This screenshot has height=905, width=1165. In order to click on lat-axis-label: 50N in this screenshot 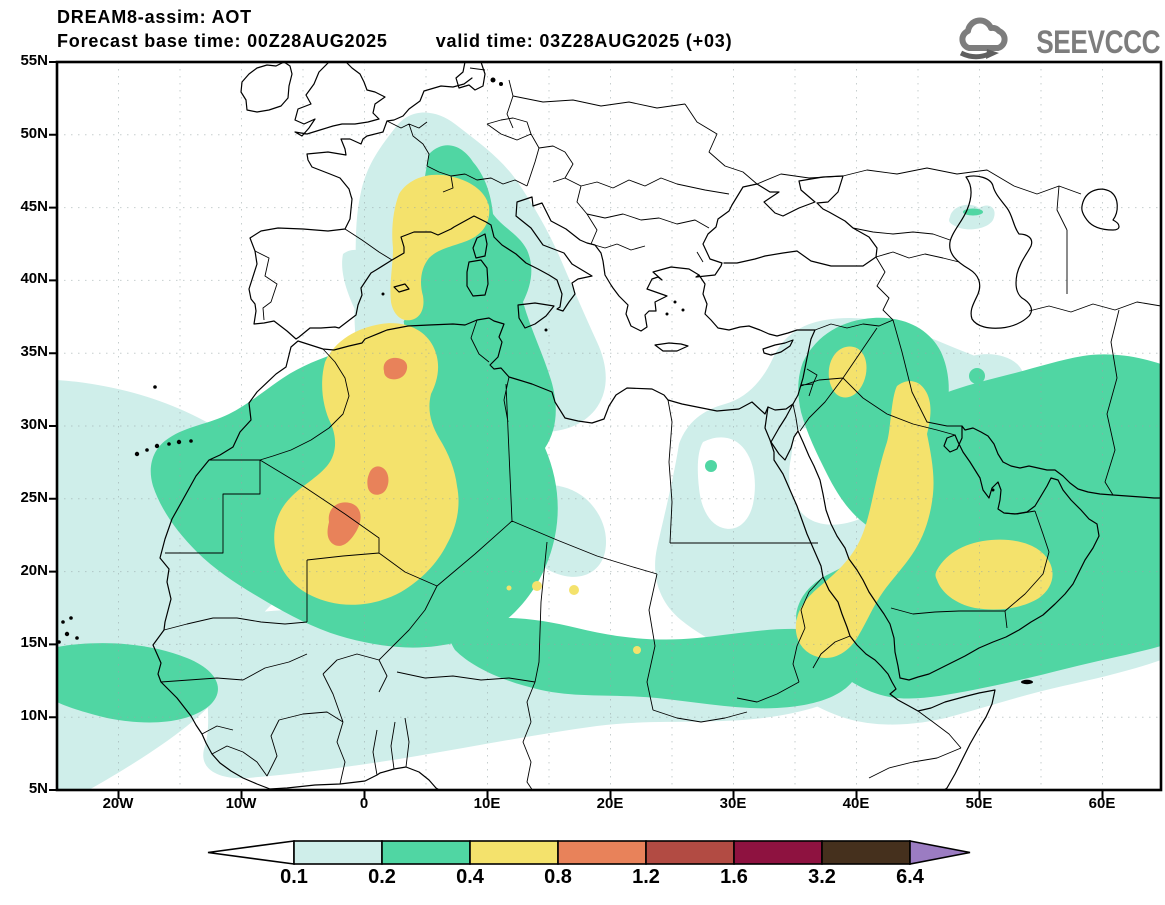, I will do `click(34, 133)`.